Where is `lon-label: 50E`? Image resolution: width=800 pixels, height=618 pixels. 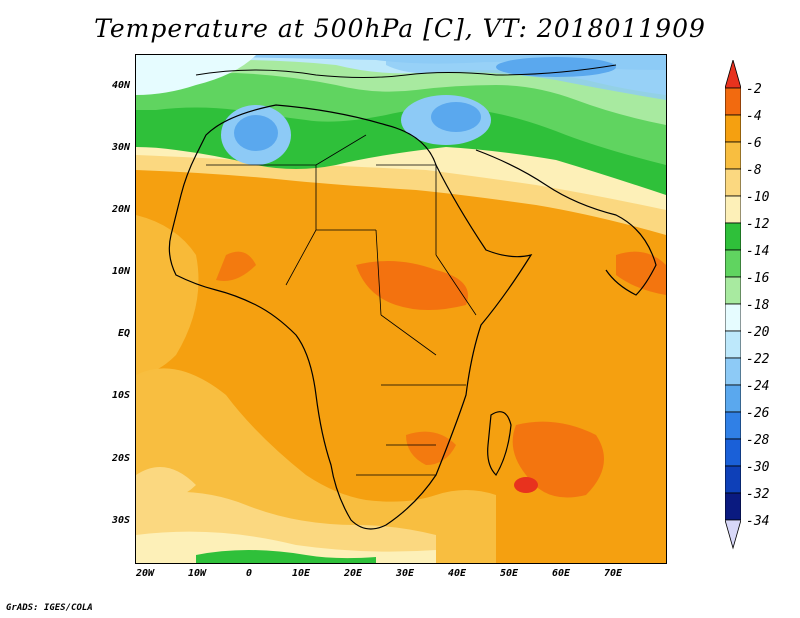 lon-label: 50E is located at coordinates (509, 573).